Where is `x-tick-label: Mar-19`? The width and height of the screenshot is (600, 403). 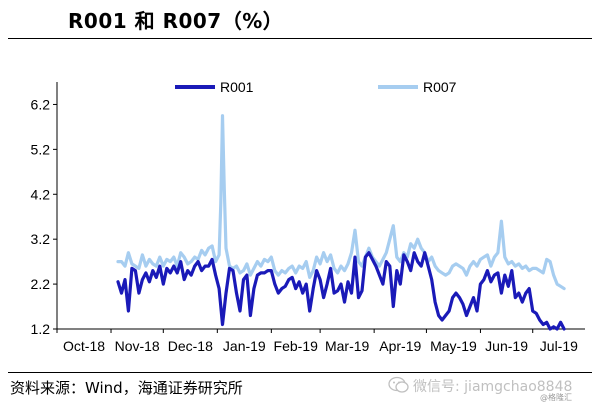
x-tick-label: Mar-19 is located at coordinates (347, 346).